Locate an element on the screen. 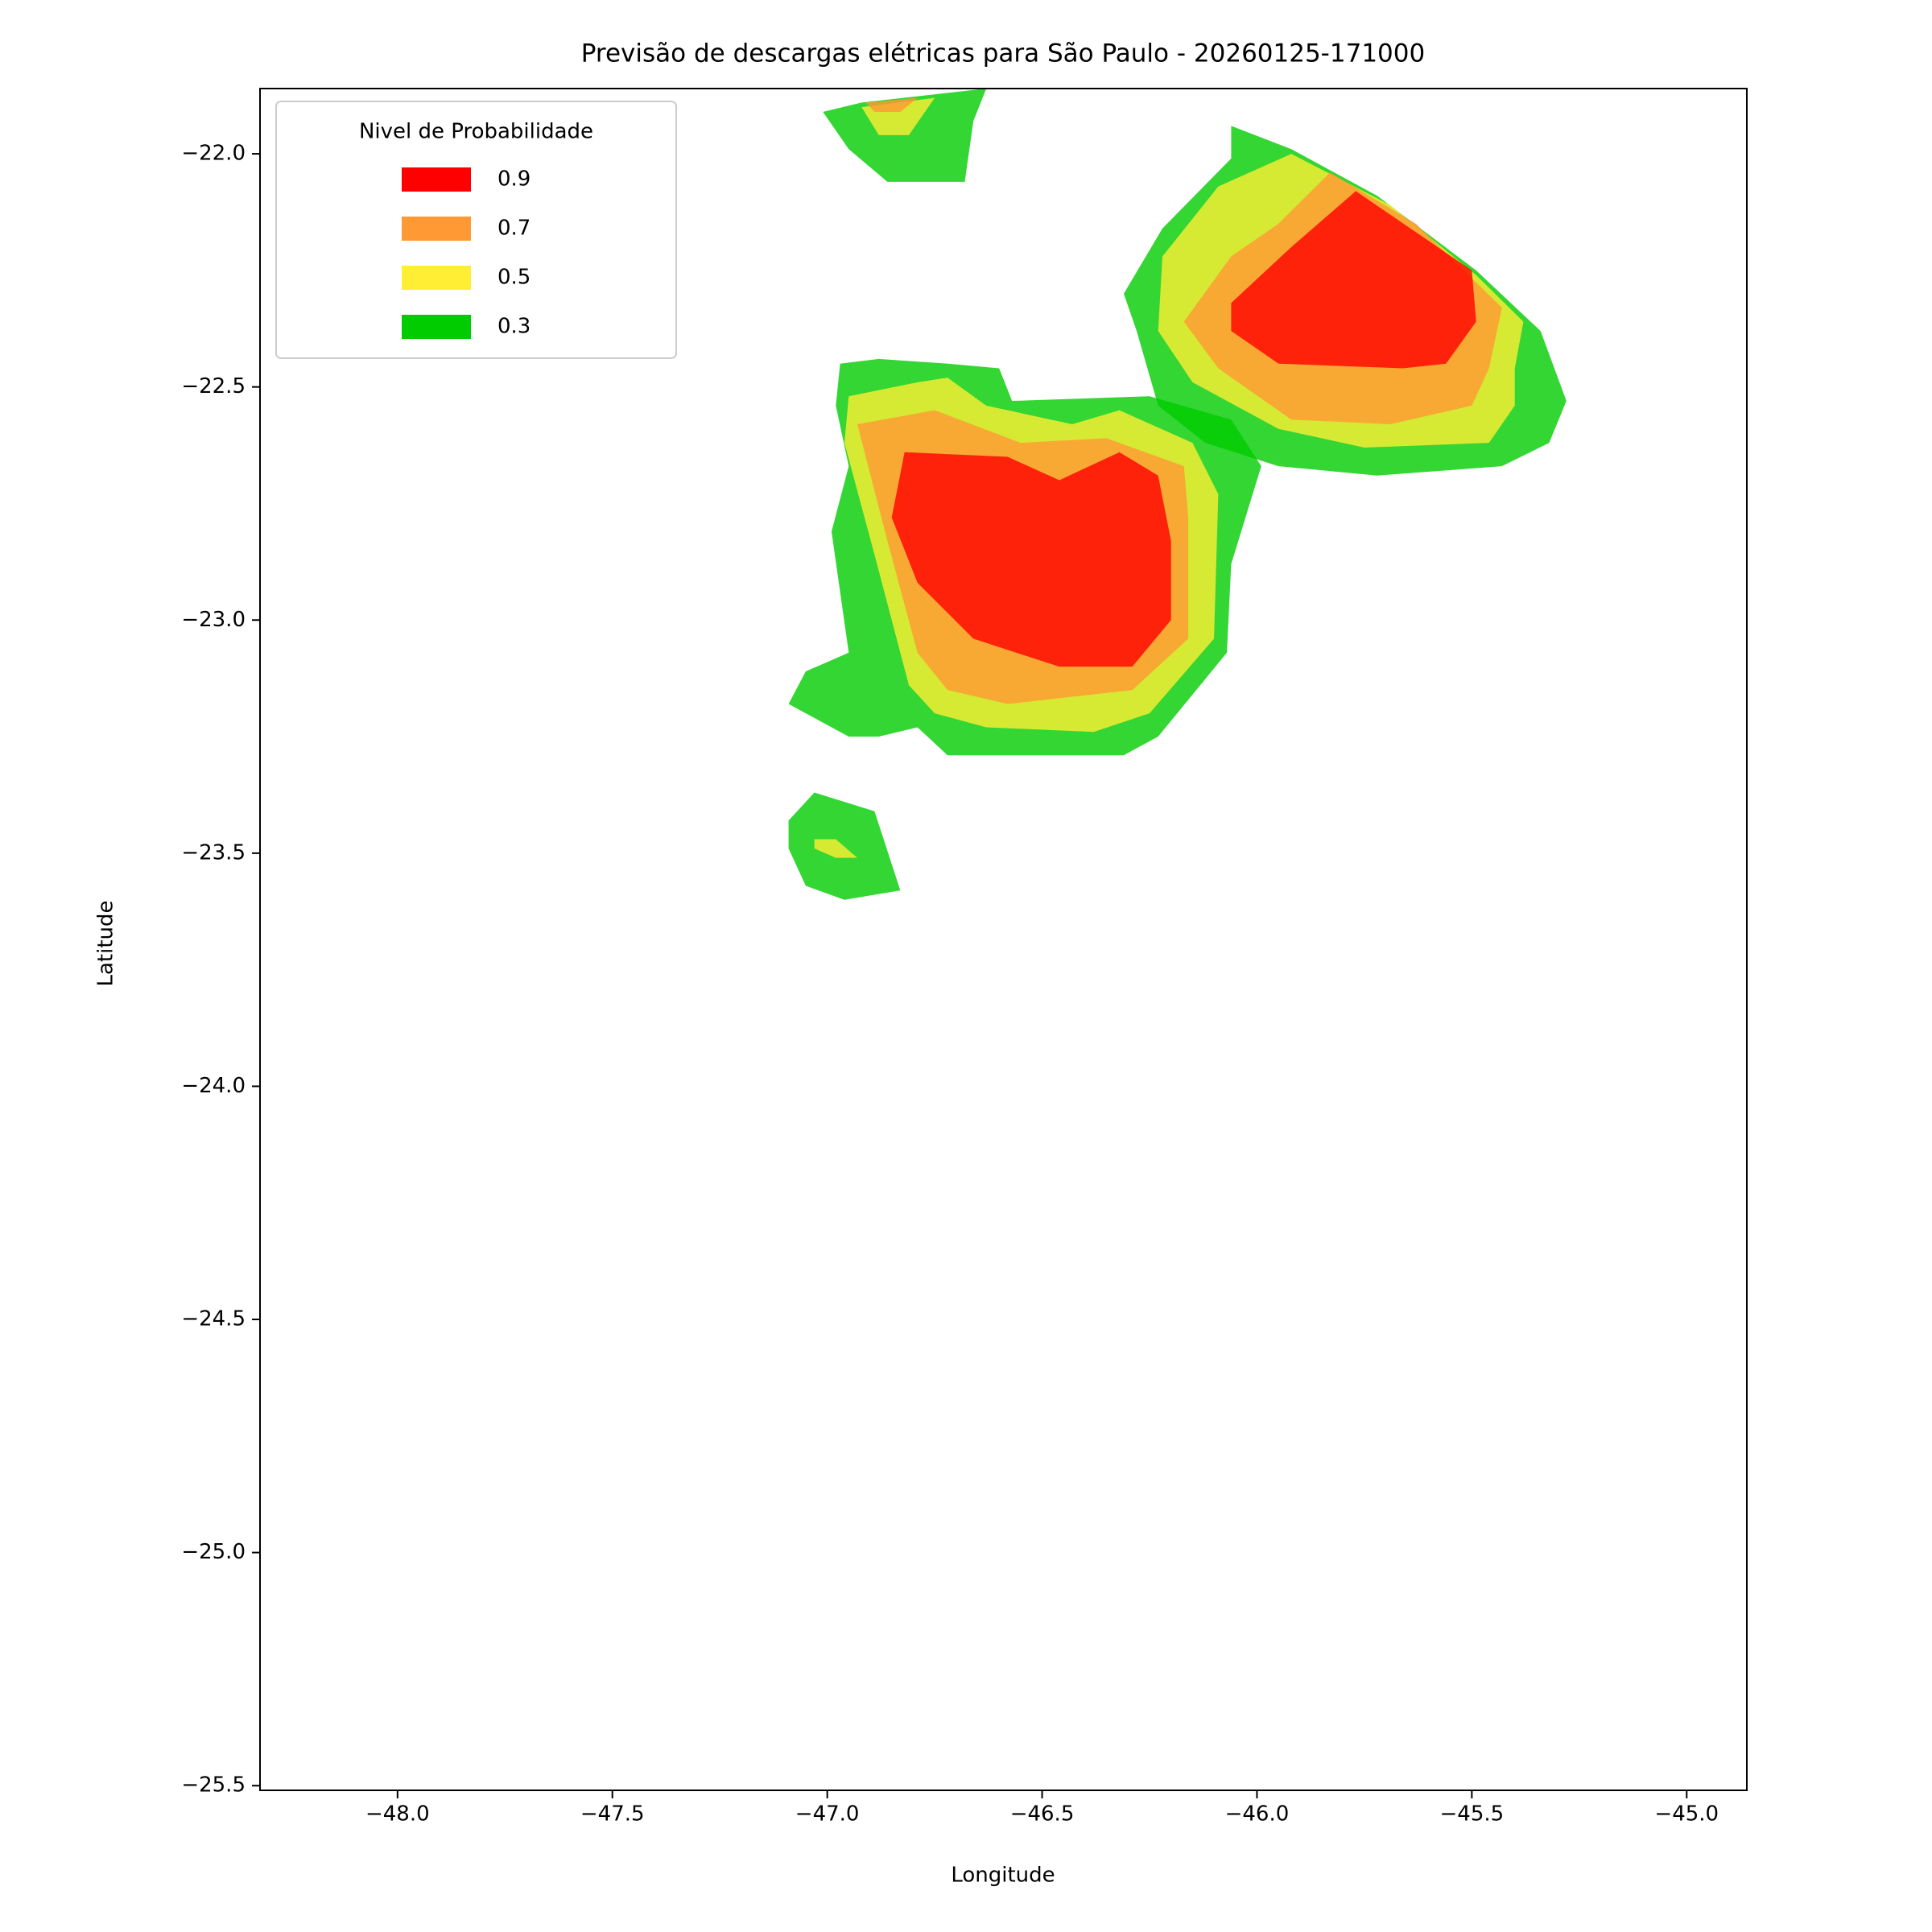 The image size is (1932, 1932). y-axis-label: Latitude is located at coordinates (106, 943).